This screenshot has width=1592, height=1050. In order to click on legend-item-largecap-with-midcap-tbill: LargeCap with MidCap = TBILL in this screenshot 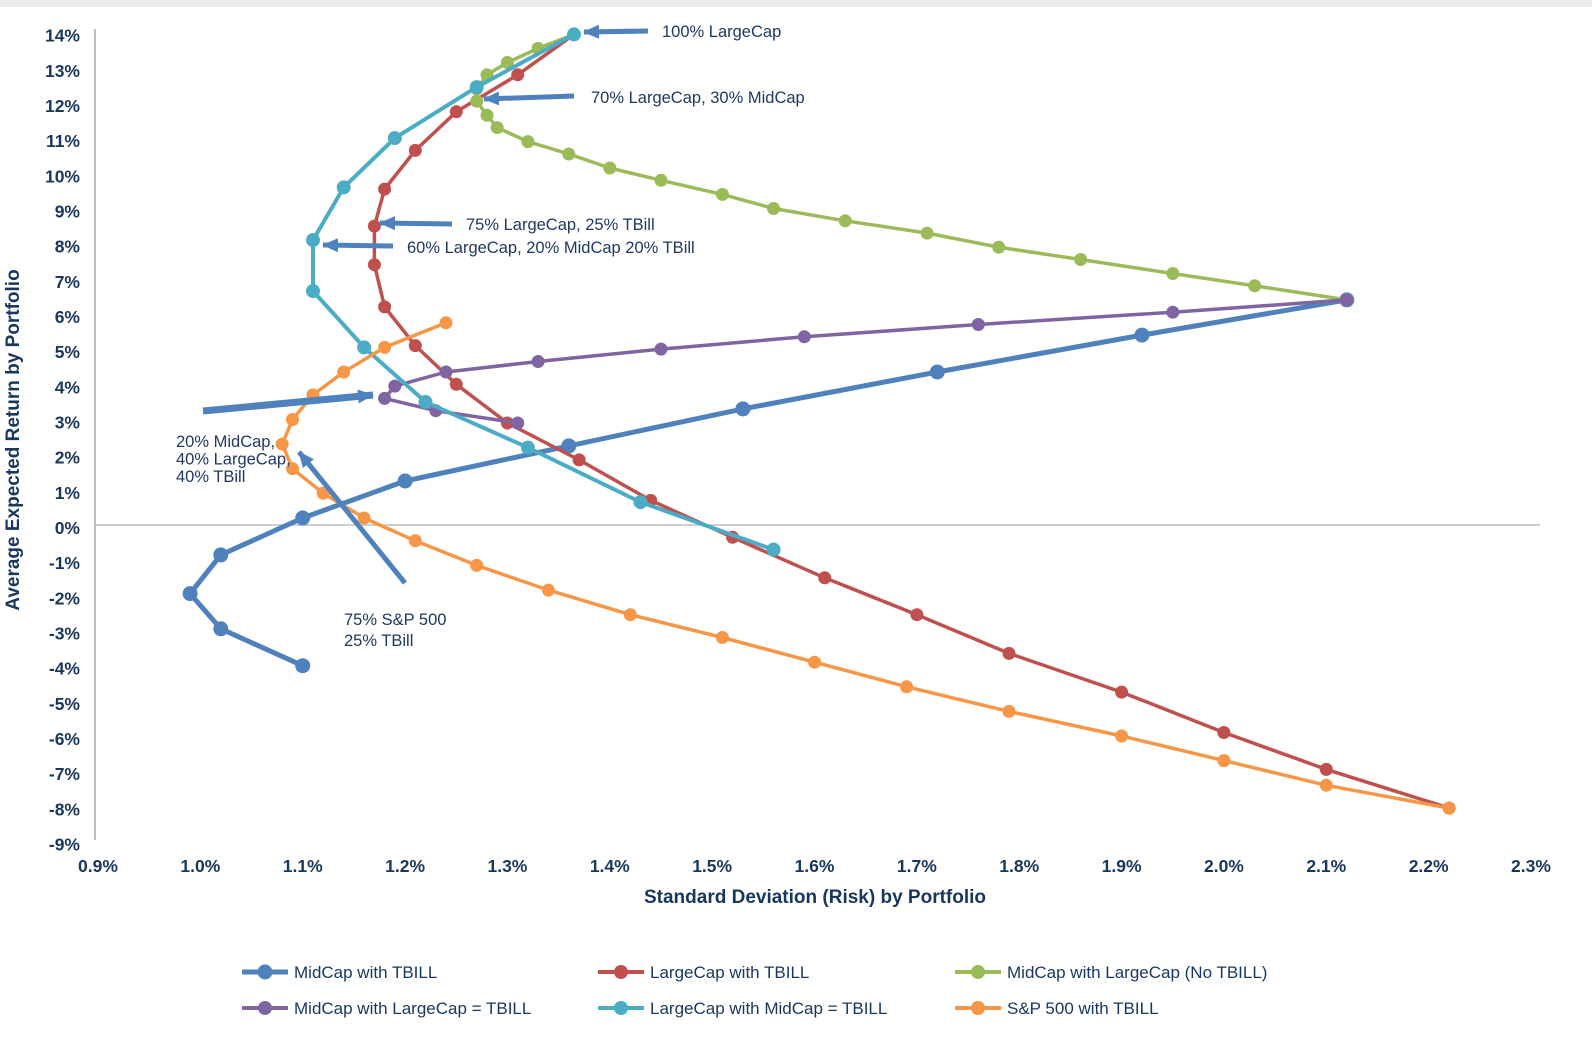, I will do `click(742, 1008)`.